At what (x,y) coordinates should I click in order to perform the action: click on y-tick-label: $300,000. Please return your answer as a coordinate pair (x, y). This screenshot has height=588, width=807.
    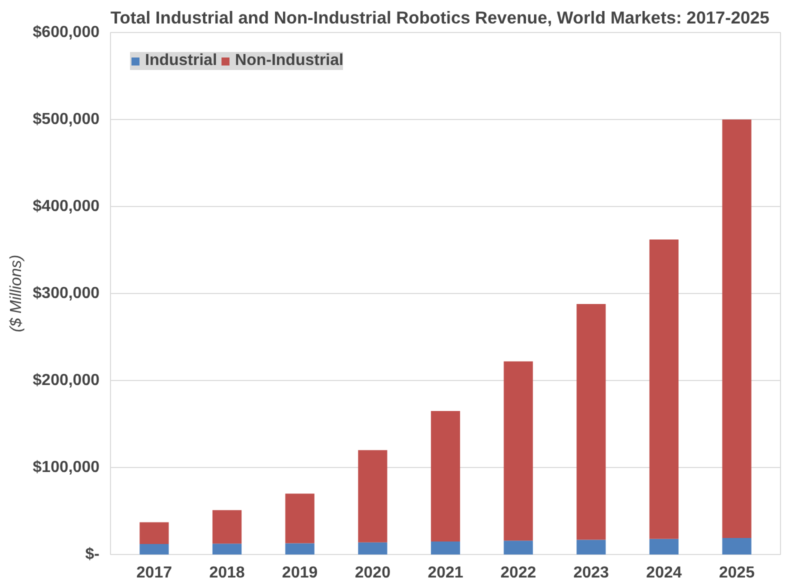
    Looking at the image, I should click on (66, 293).